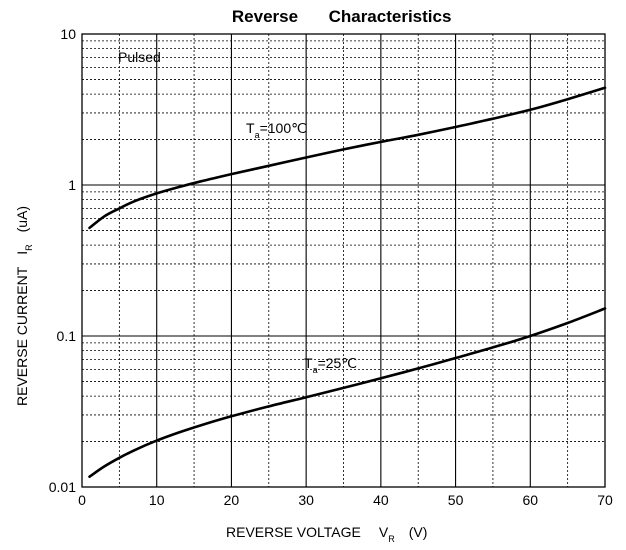  I want to click on x-tick-label: 60, so click(530, 500).